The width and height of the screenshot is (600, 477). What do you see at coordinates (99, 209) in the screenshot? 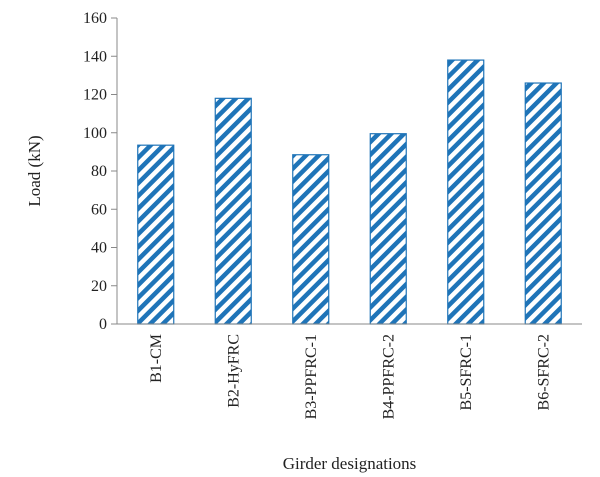
I see `y-tick-label: 60` at bounding box center [99, 209].